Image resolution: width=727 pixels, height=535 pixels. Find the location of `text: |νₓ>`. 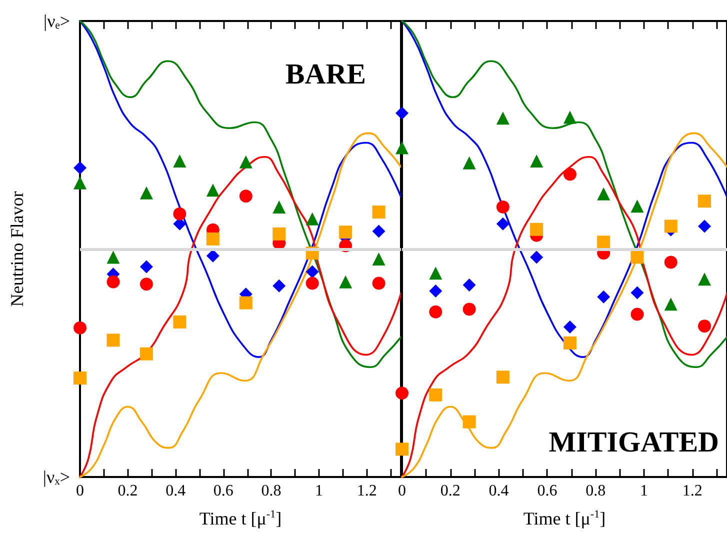

text: |νₓ> is located at coordinates (56, 477).